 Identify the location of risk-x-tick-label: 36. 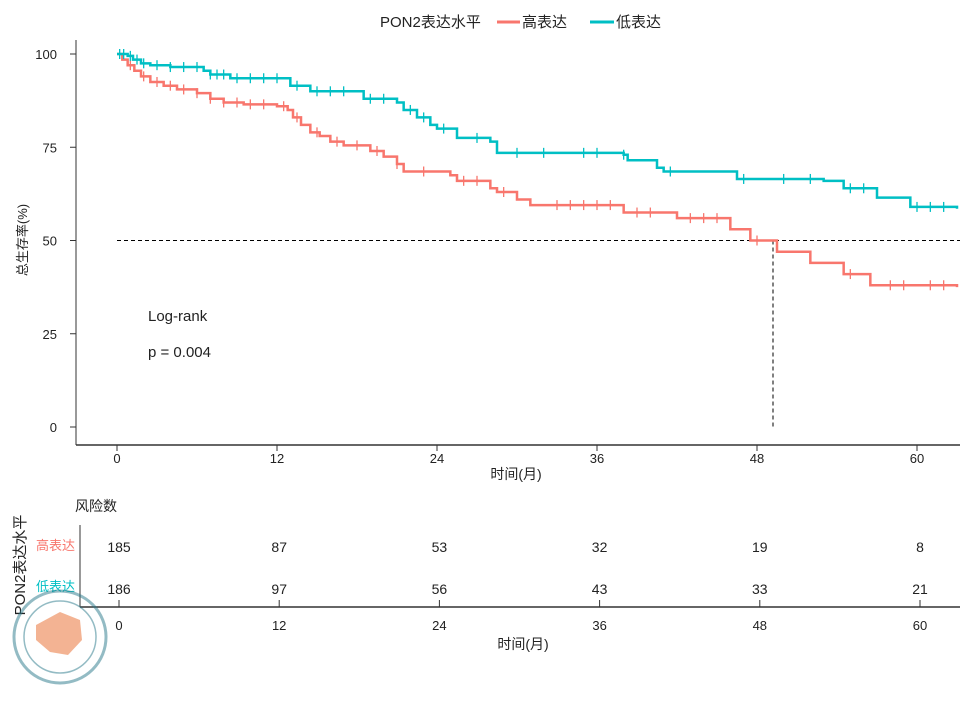
(599, 625).